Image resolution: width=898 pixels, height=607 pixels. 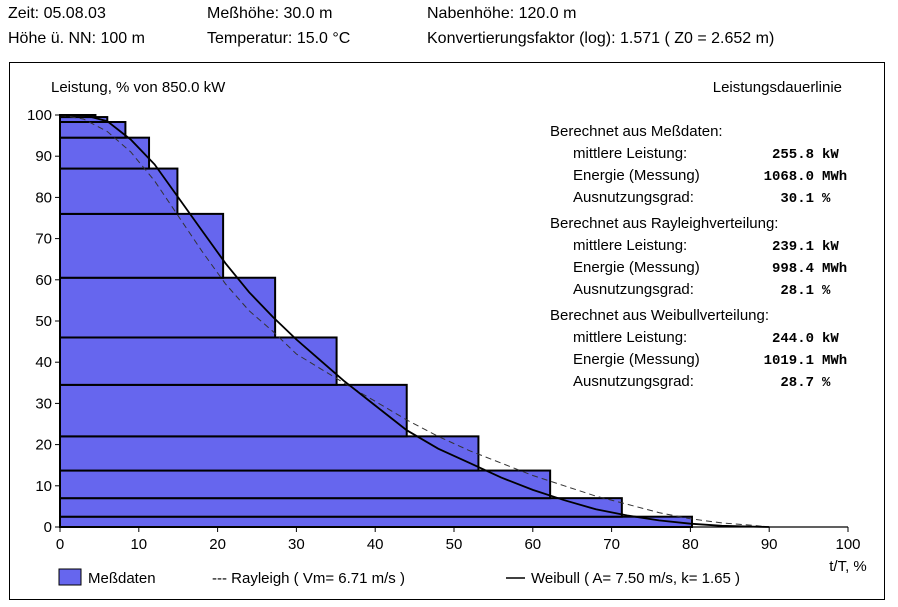 I want to click on stats-value: 30.1, so click(x=797, y=199).